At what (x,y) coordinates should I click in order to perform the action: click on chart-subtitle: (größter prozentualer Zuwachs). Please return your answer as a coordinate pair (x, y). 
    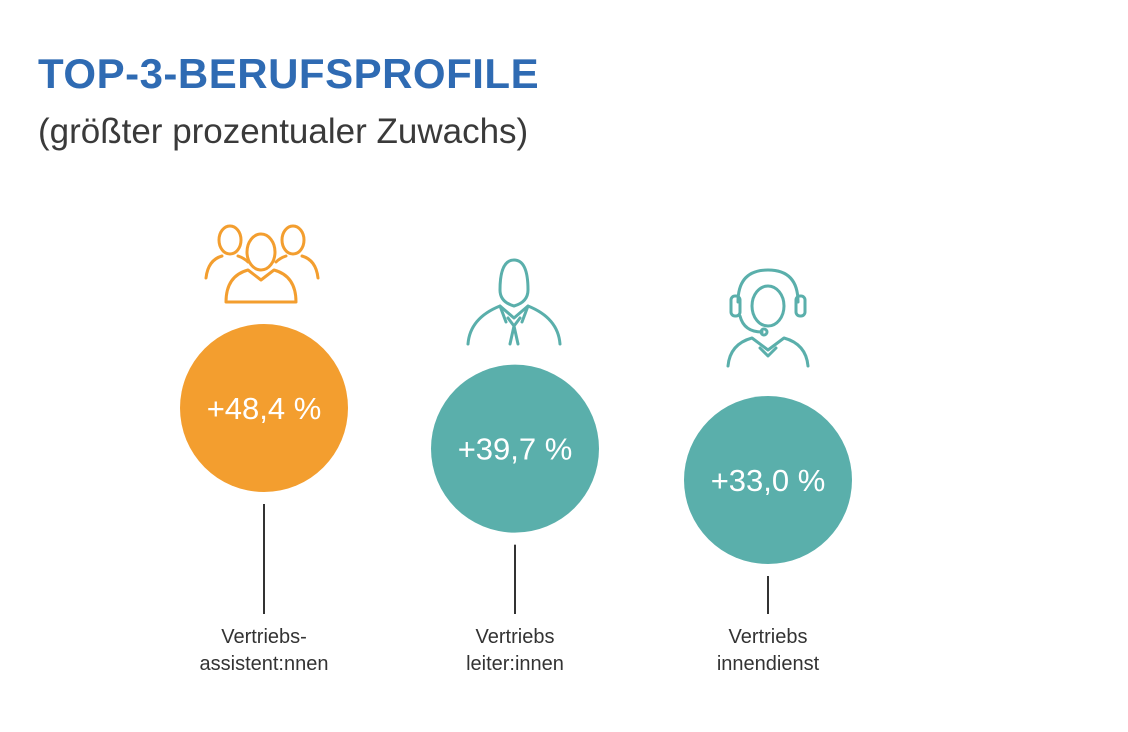
    Looking at the image, I should click on (283, 131).